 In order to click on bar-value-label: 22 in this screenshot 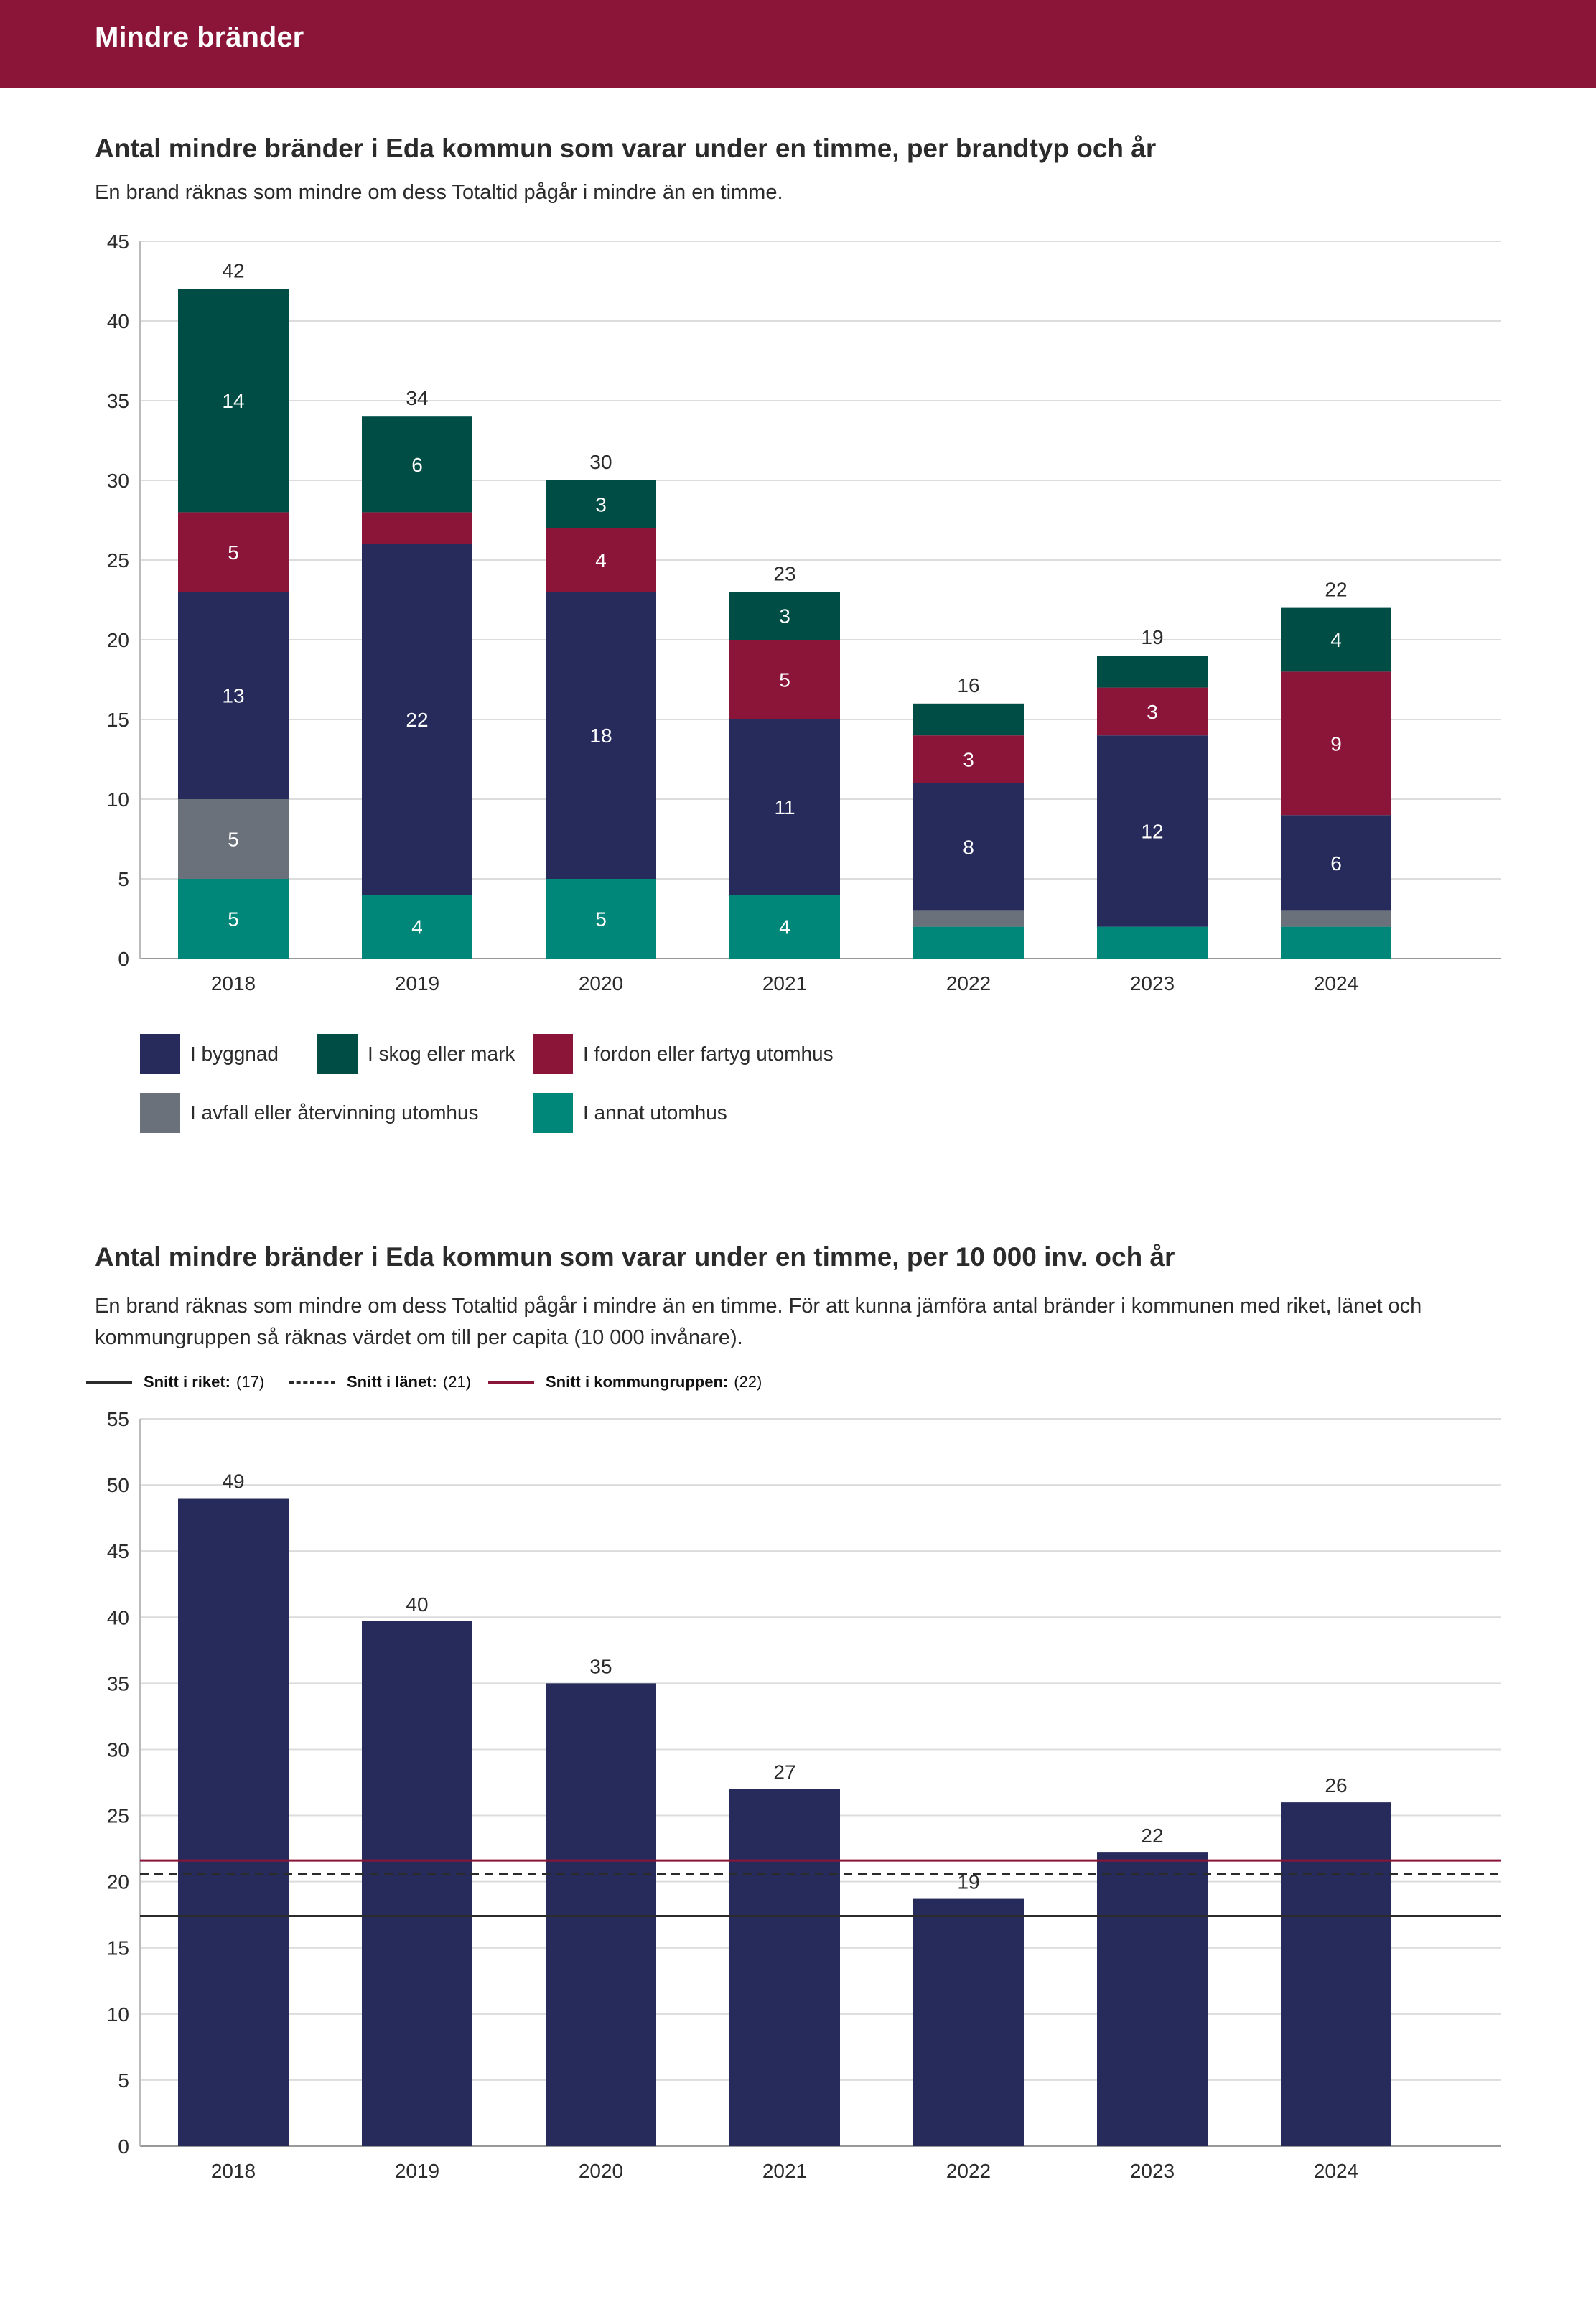, I will do `click(1152, 1835)`.